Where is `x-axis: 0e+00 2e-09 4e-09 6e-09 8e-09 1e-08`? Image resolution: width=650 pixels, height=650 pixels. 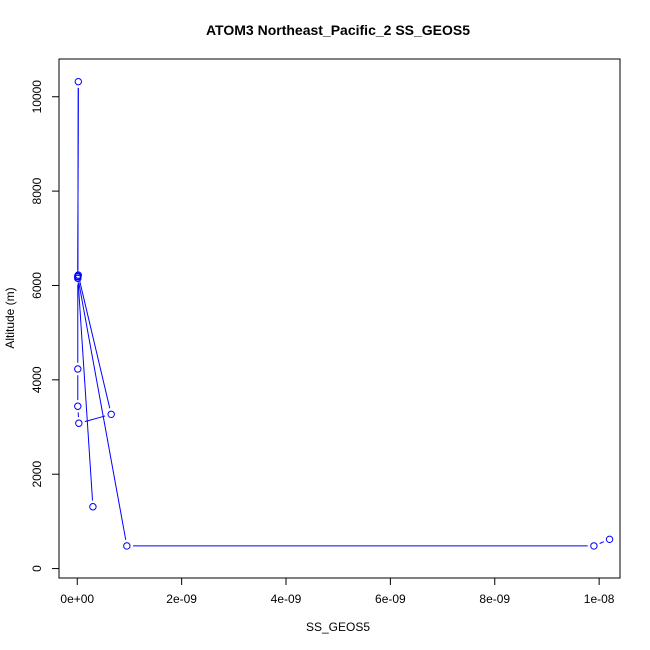 x-axis: 0e+00 2e-09 4e-09 6e-09 8e-09 1e-08 is located at coordinates (337, 591).